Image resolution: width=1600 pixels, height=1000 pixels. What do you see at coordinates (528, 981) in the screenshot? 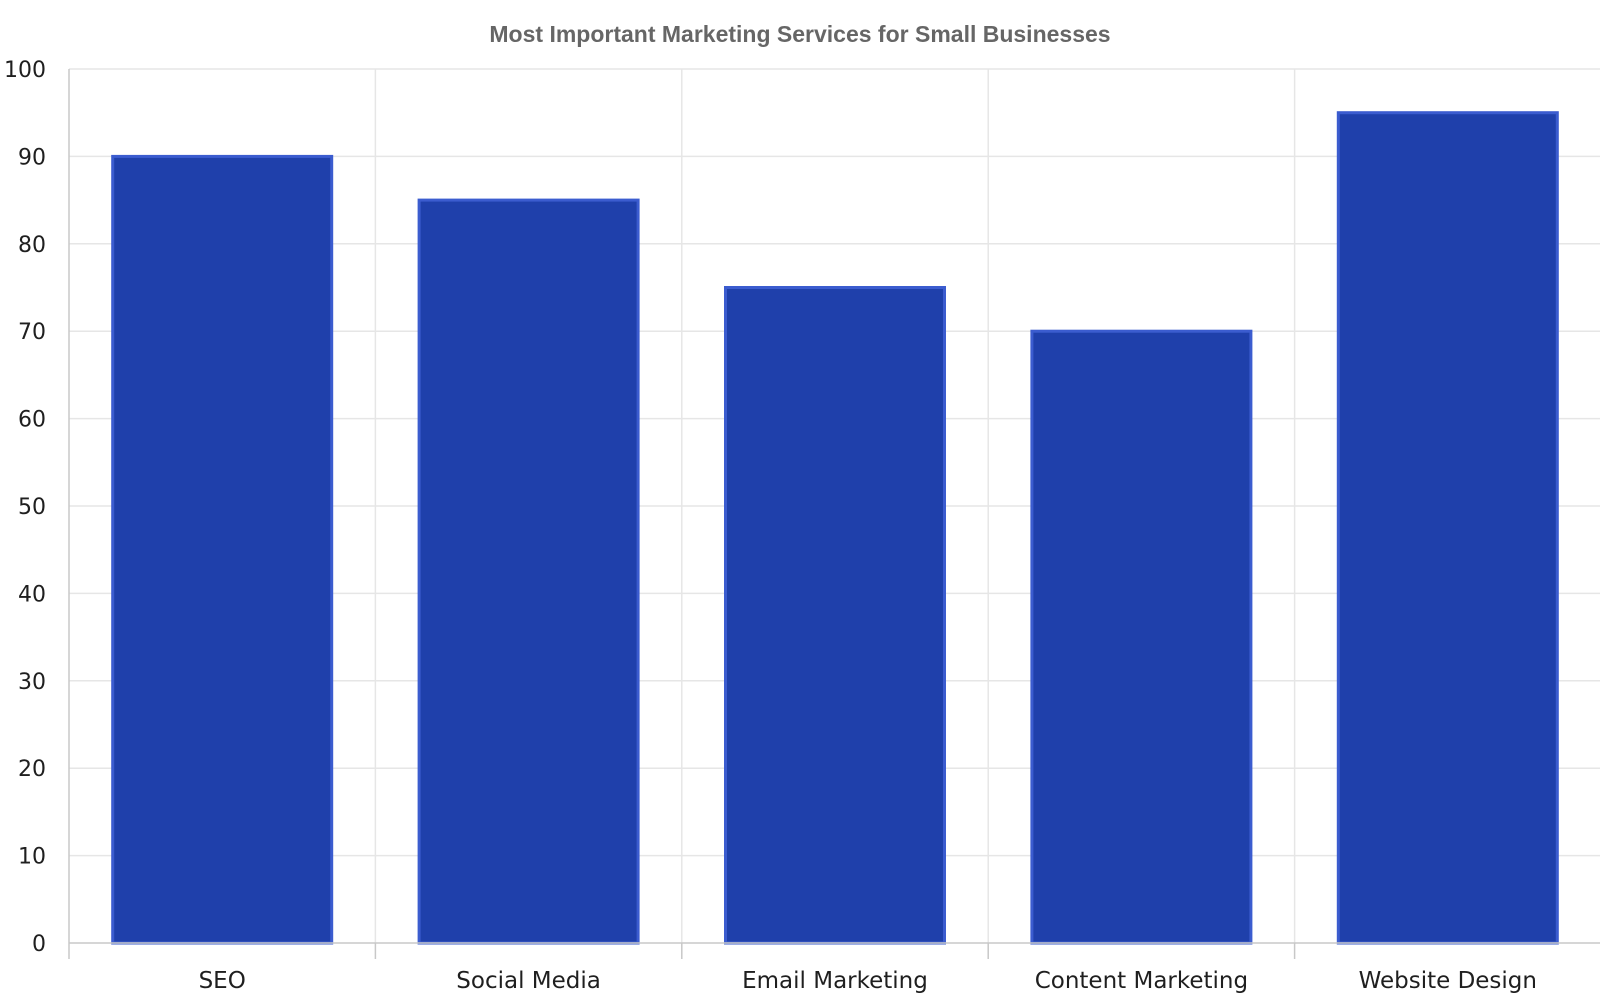
I see `x-tick-label: Social Media` at bounding box center [528, 981].